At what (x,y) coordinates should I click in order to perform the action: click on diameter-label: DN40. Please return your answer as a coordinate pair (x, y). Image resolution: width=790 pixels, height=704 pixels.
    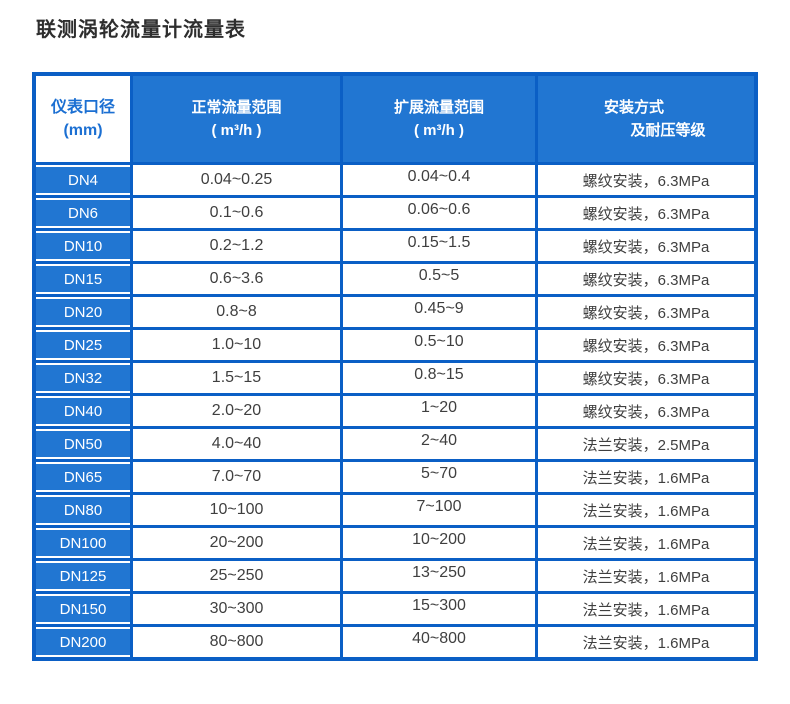
    Looking at the image, I should click on (83, 411).